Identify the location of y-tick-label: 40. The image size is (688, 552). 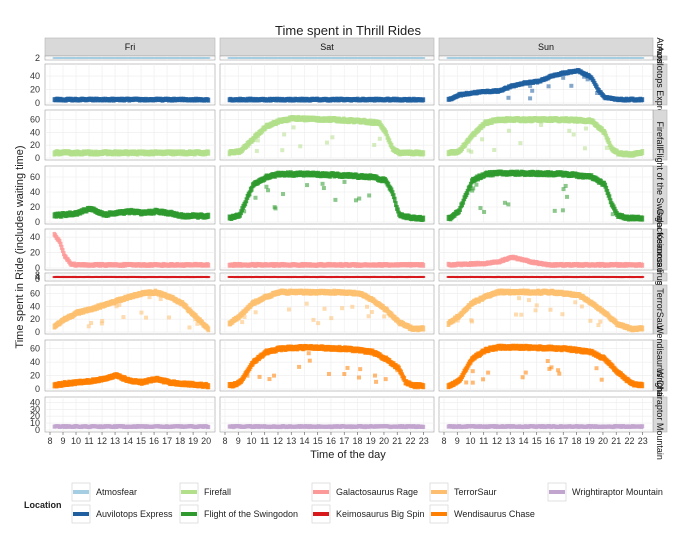
(35, 362).